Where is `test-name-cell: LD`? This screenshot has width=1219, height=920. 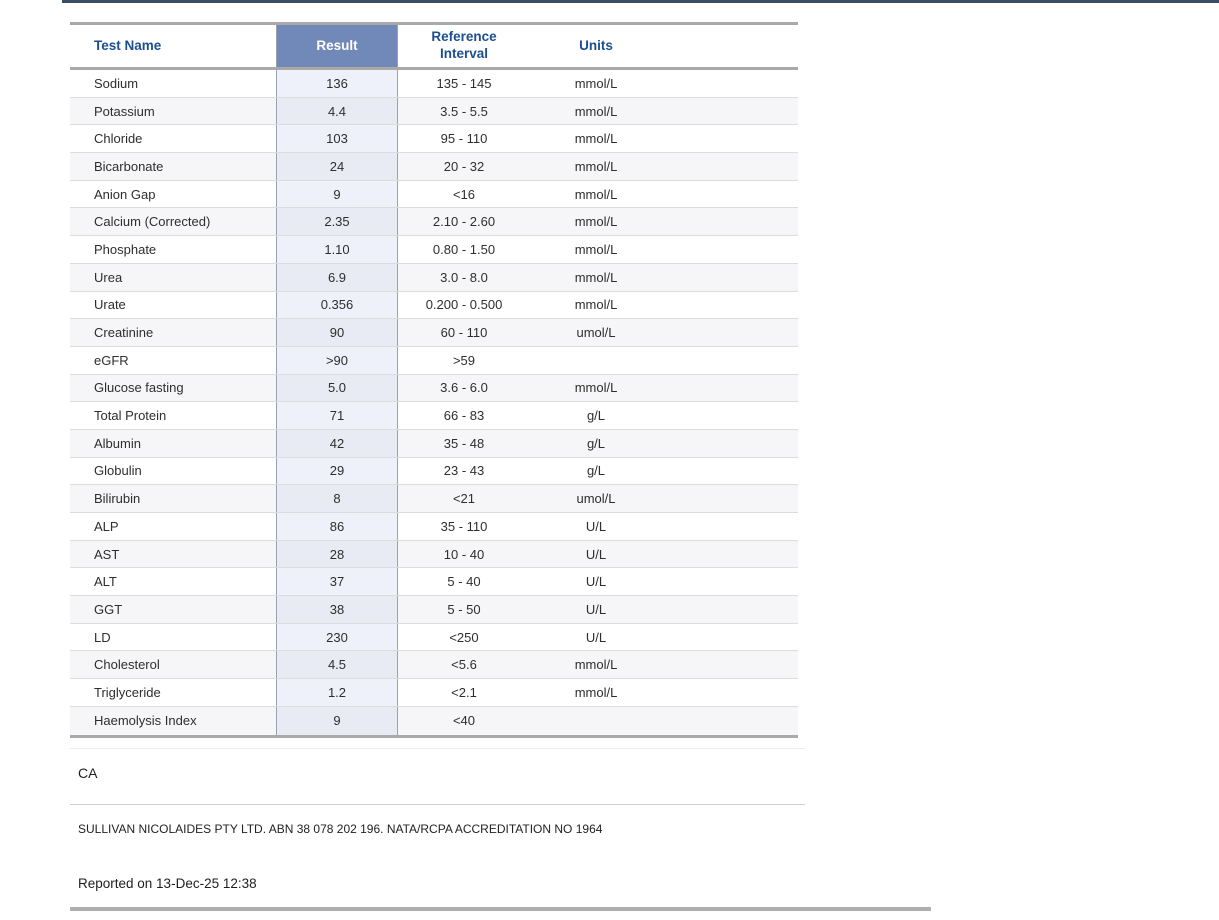
test-name-cell: LD is located at coordinates (102, 637).